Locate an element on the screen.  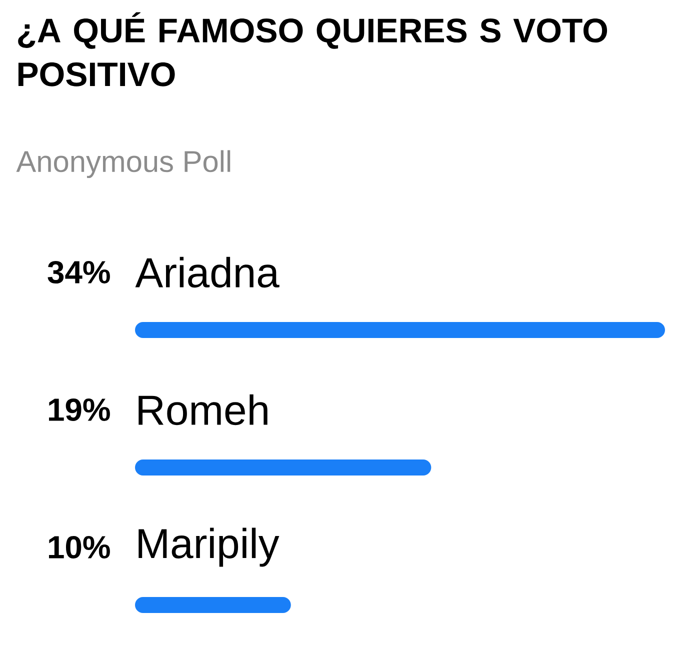
y-tick-label: Romeh is located at coordinates (203, 410).